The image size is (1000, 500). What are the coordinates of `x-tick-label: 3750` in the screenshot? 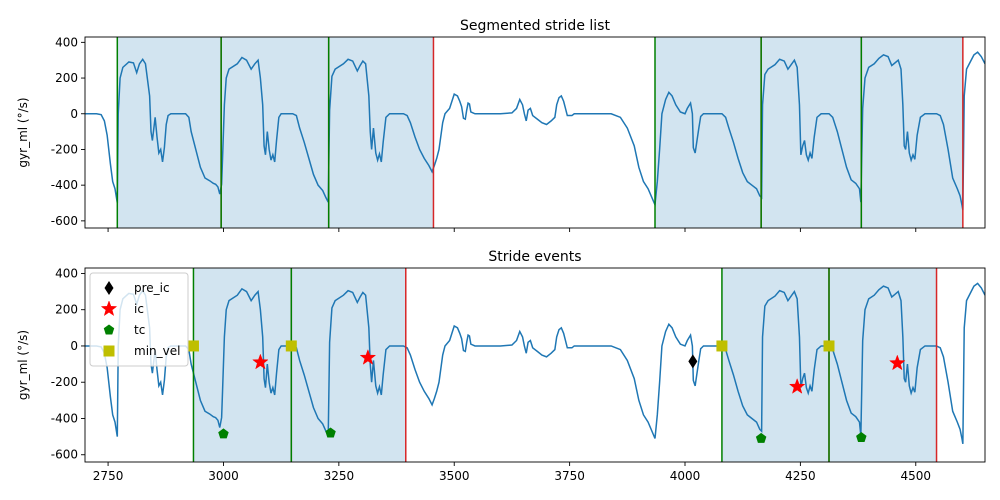 It's located at (569, 476).